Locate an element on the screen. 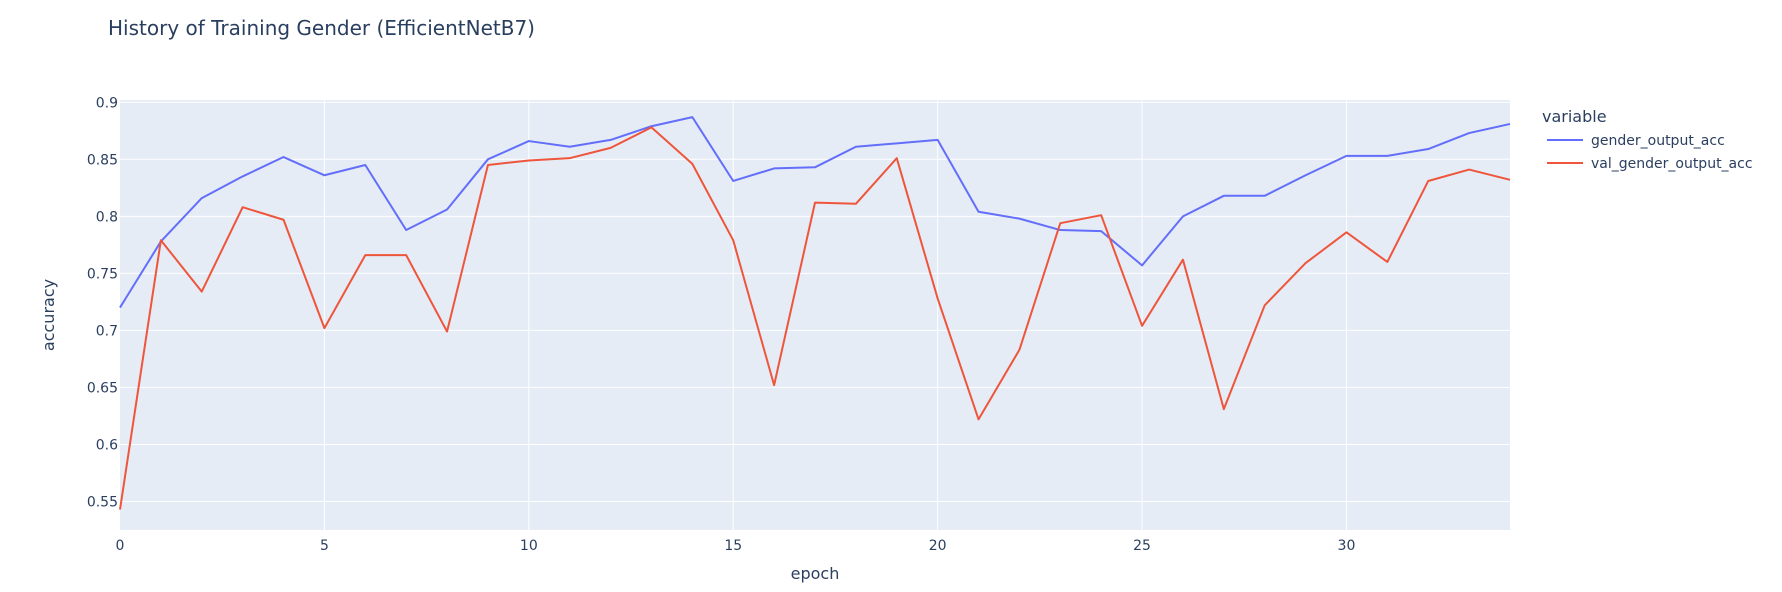 The image size is (1782, 592). x-tick-label: 20 is located at coordinates (938, 546).